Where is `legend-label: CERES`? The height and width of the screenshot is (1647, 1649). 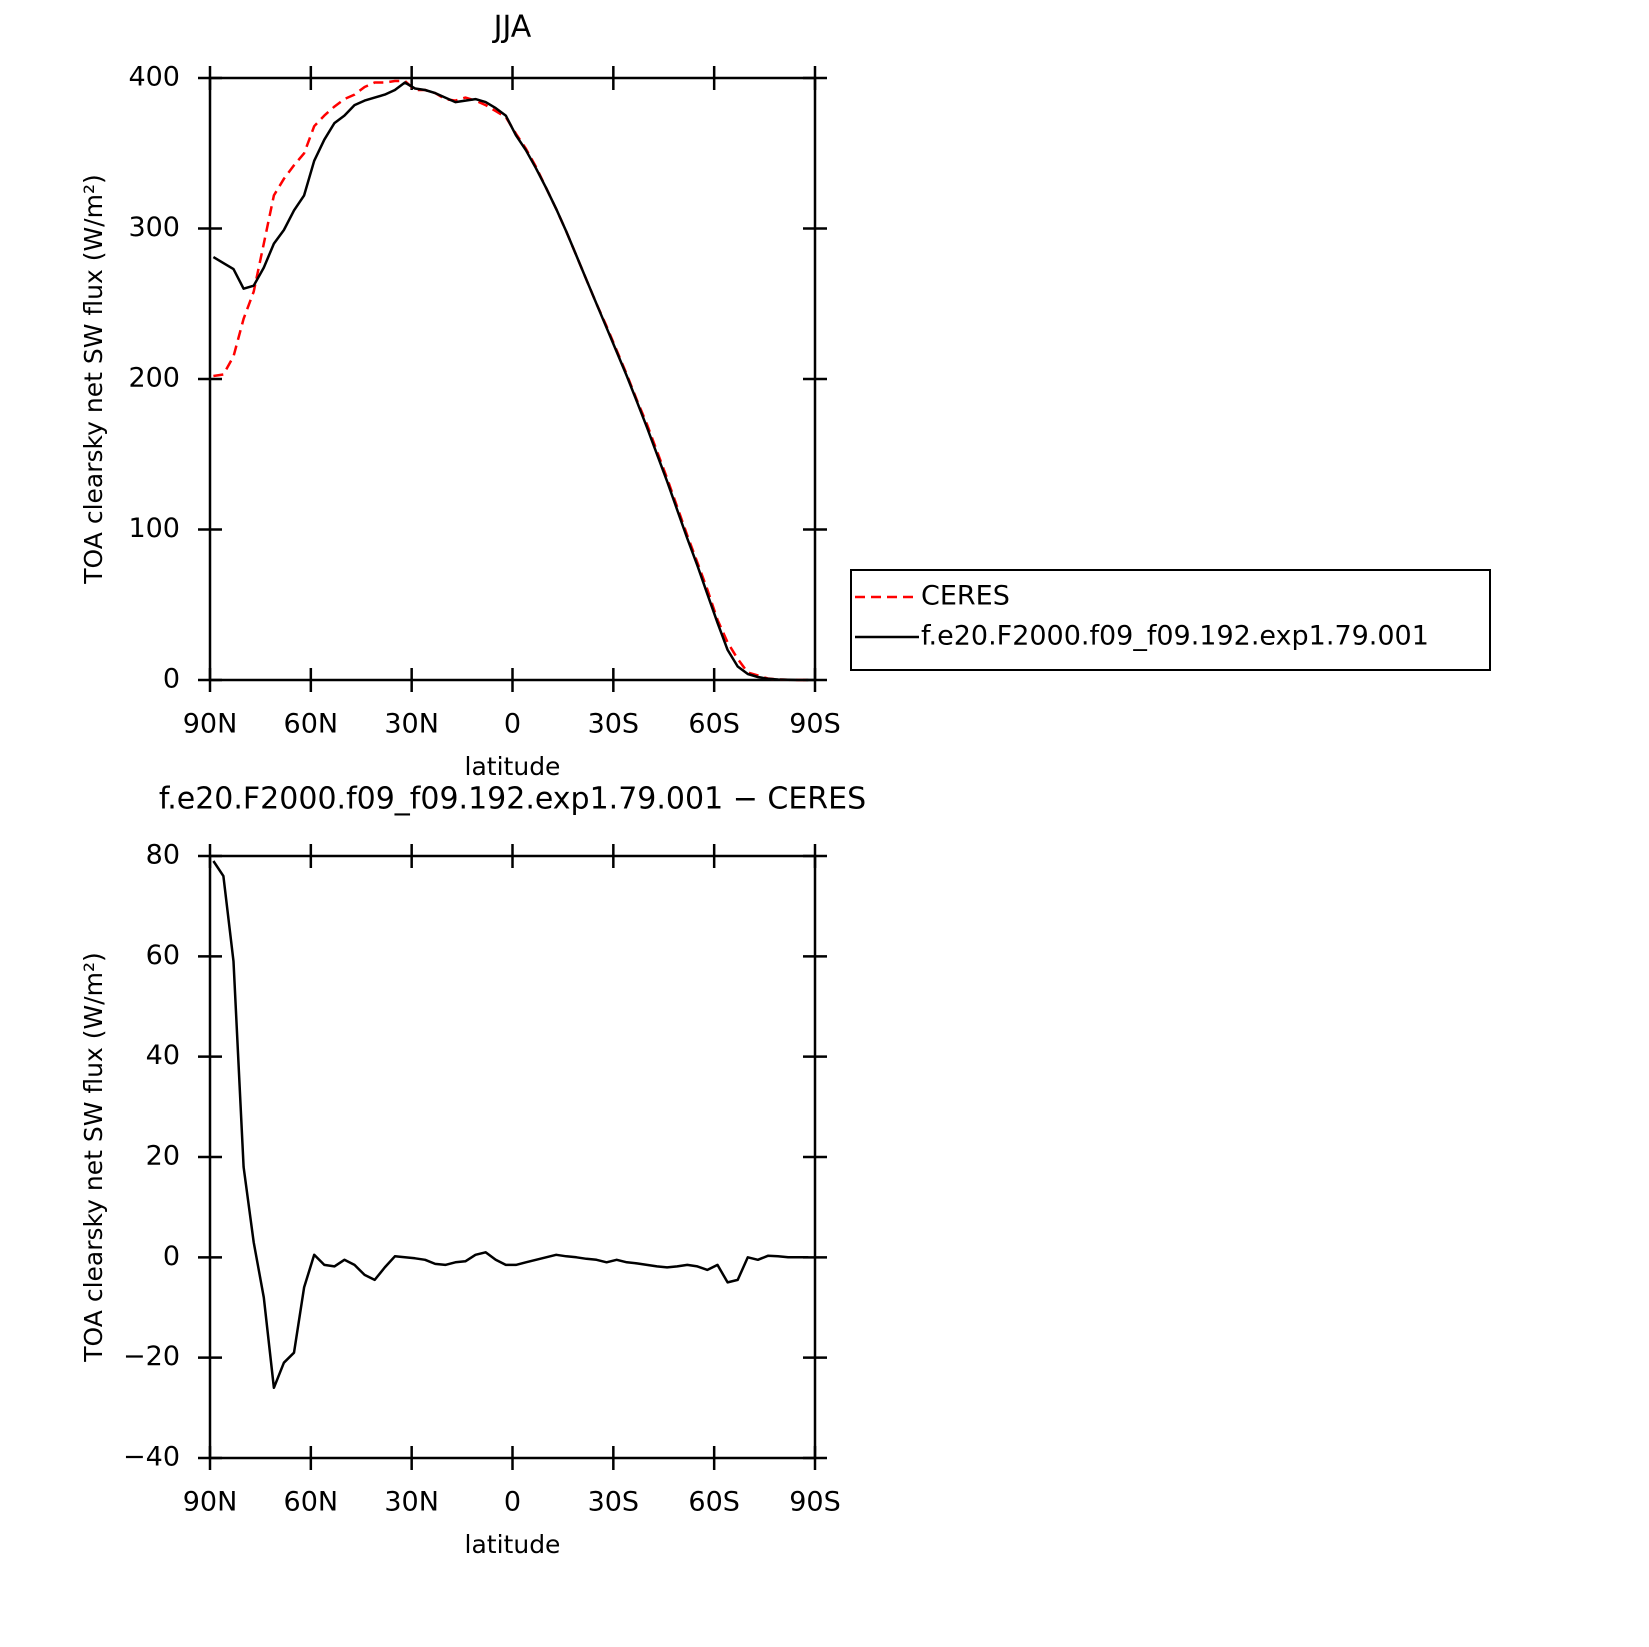 legend-label: CERES is located at coordinates (965, 596).